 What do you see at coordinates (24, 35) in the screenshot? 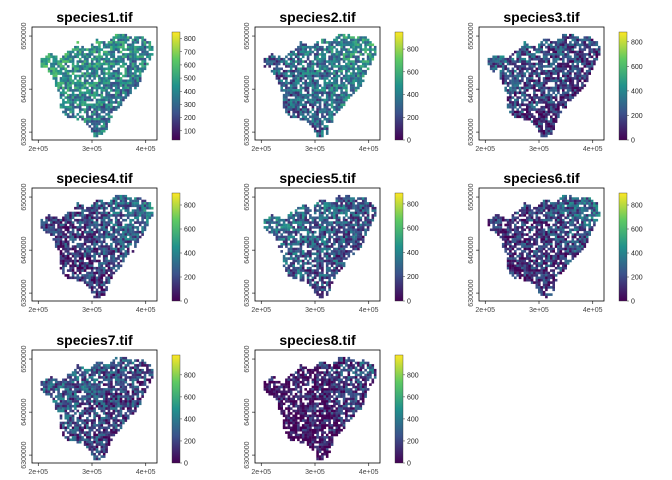
I see `y-tick-label: 6500000` at bounding box center [24, 35].